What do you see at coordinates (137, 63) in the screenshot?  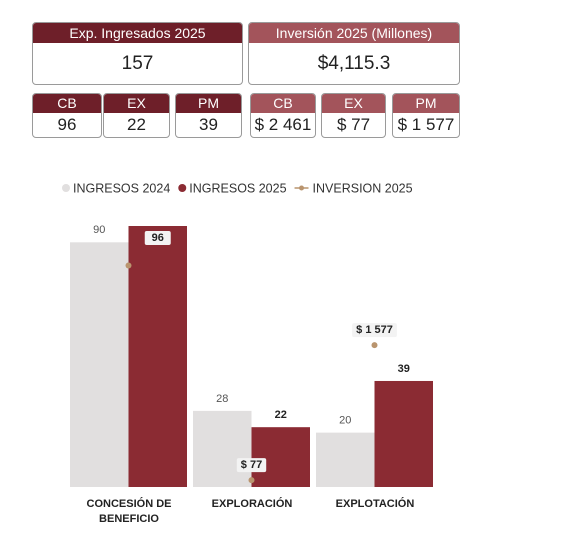 I see `card-value: 157` at bounding box center [137, 63].